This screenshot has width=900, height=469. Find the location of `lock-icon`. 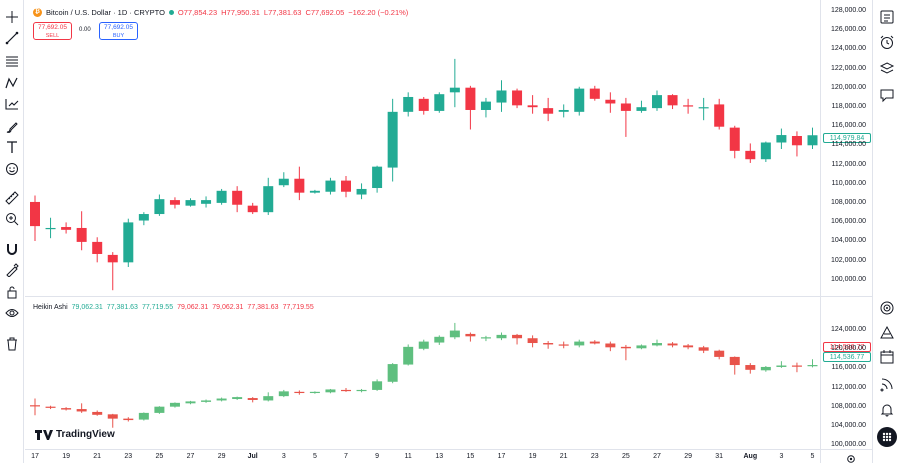

lock-icon is located at coordinates (12, 292).